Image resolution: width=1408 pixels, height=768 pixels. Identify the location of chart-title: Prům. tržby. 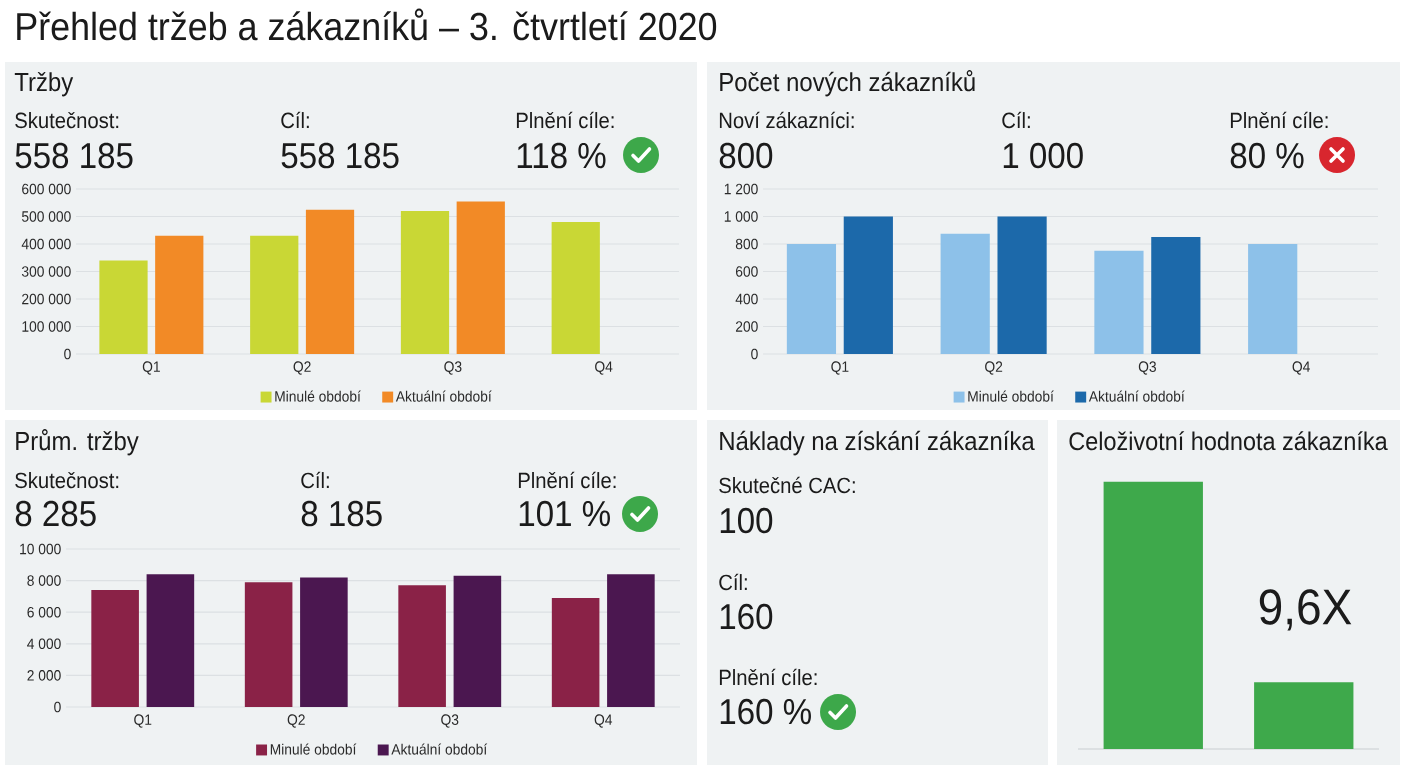
(77, 442).